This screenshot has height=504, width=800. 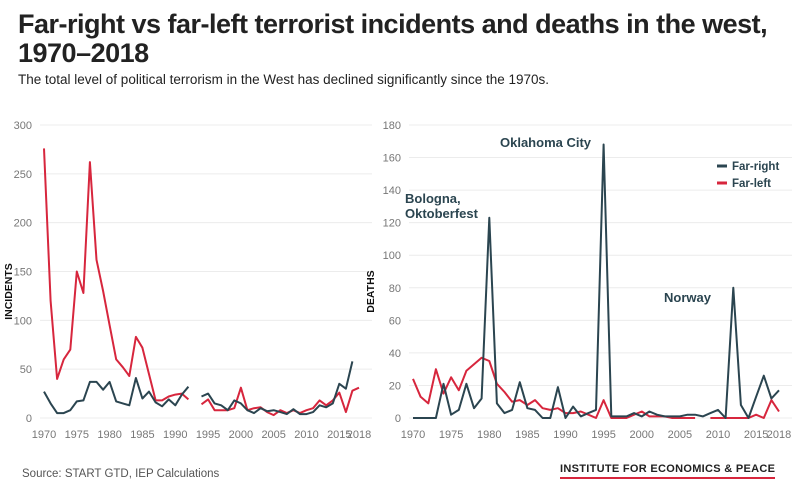 What do you see at coordinates (198, 388) in the screenshot?
I see `series-line-far-right` at bounding box center [198, 388].